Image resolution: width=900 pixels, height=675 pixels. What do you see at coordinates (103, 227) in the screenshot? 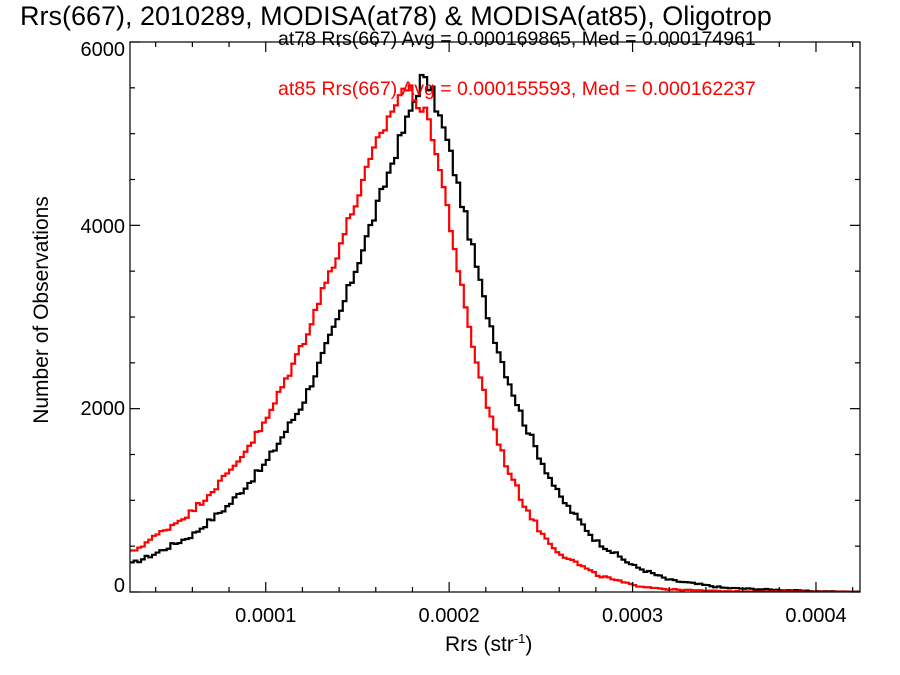
I see `y-tick-label: 4000` at bounding box center [103, 227].